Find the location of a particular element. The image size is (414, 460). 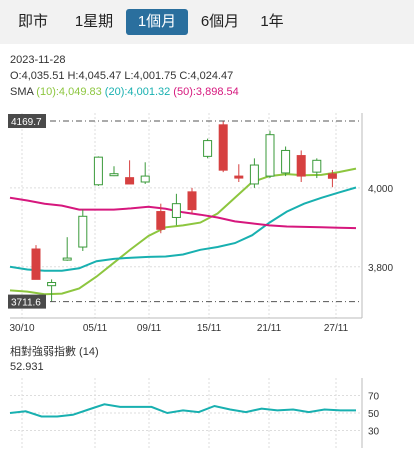

low-marker-box is located at coordinates (27, 301).